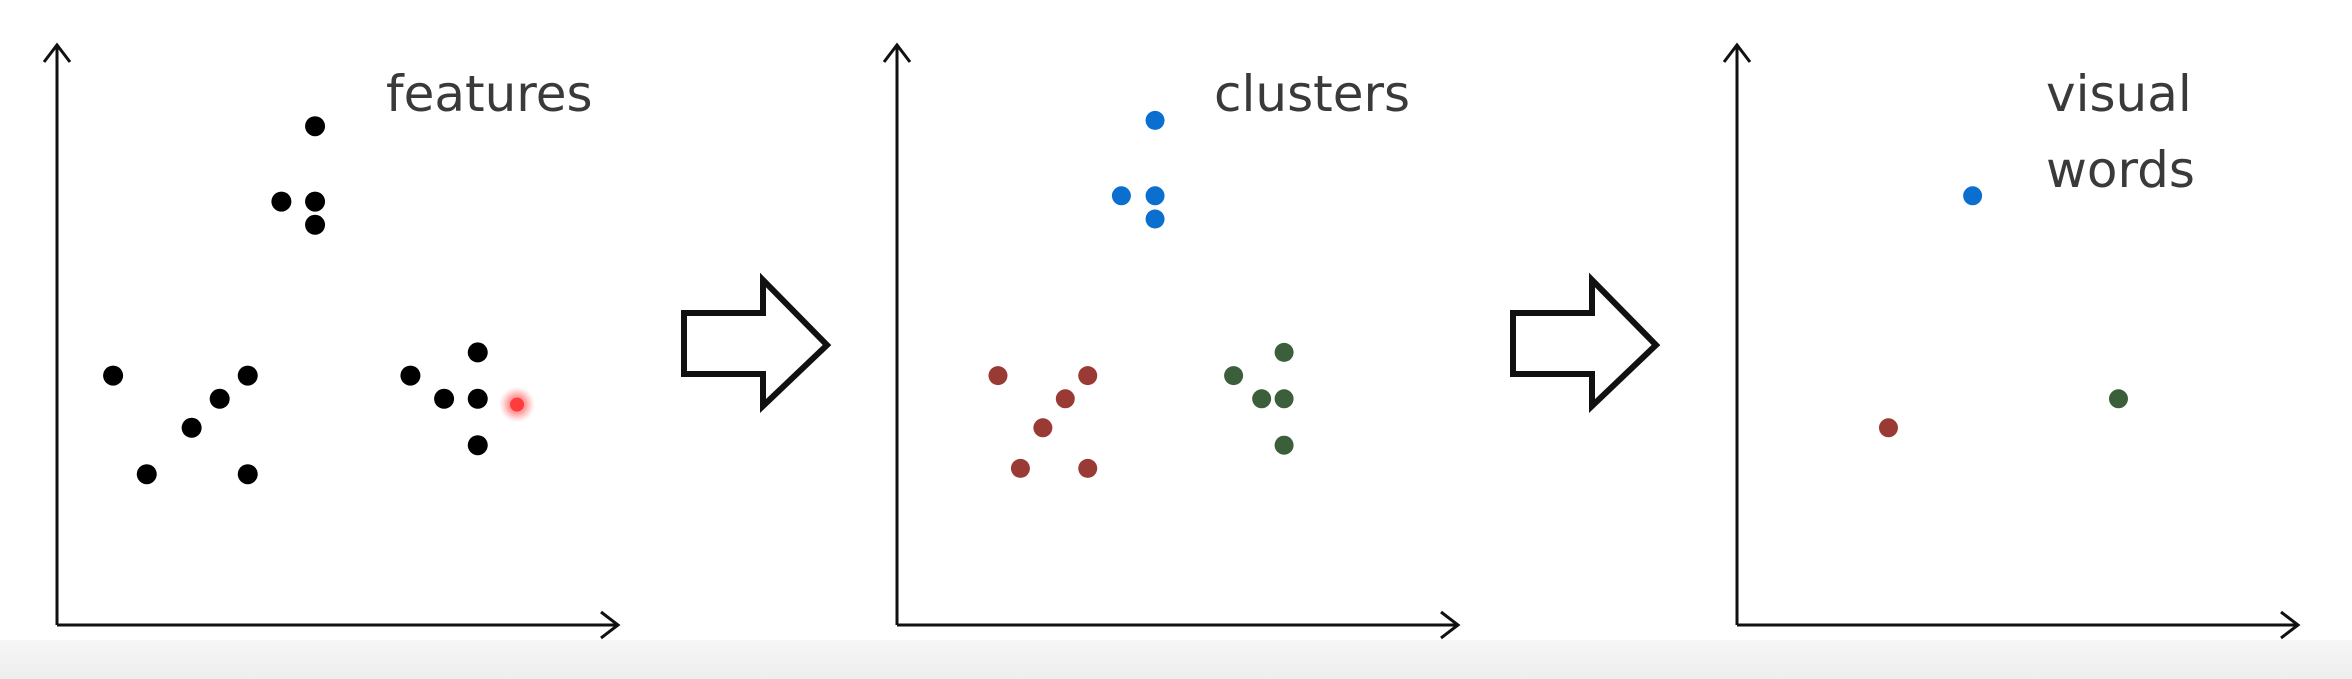 The image size is (2352, 679). I want to click on panel-visual-words-label-line-2: words, so click(2120, 170).